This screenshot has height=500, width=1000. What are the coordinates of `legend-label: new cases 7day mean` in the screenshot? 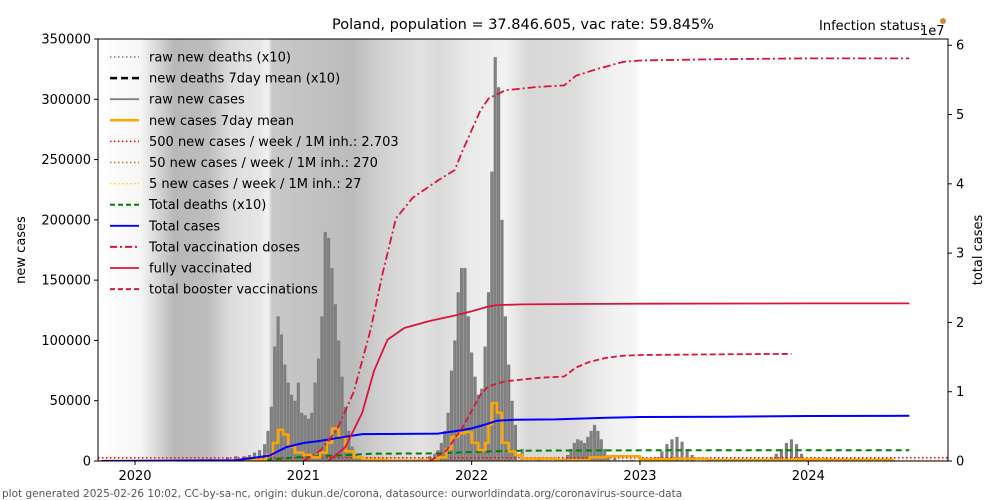 It's located at (221, 121).